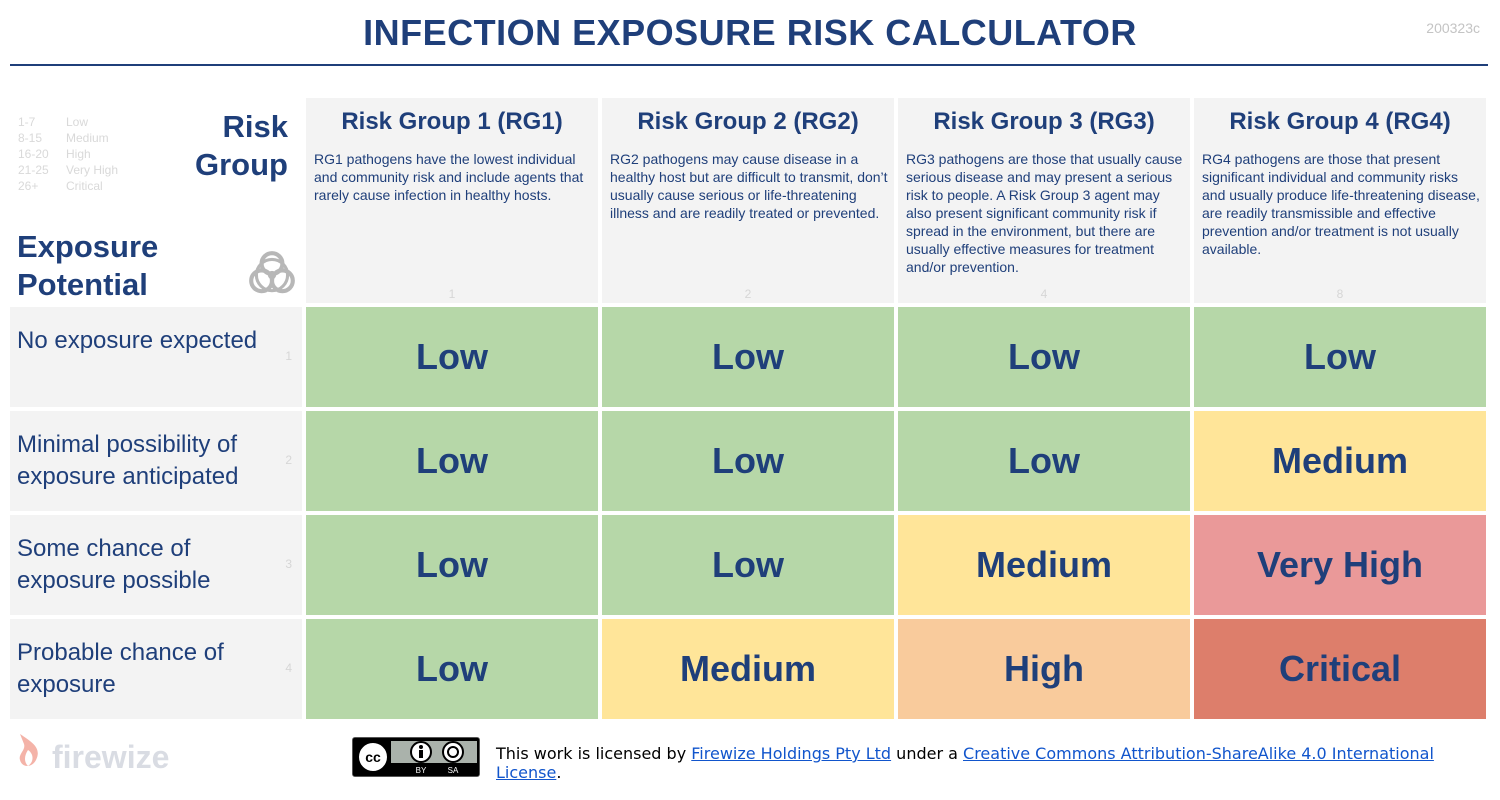 This screenshot has height=800, width=1500. Describe the element at coordinates (1044, 121) in the screenshot. I see `column-title: Risk Group 3 (RG3)` at that location.